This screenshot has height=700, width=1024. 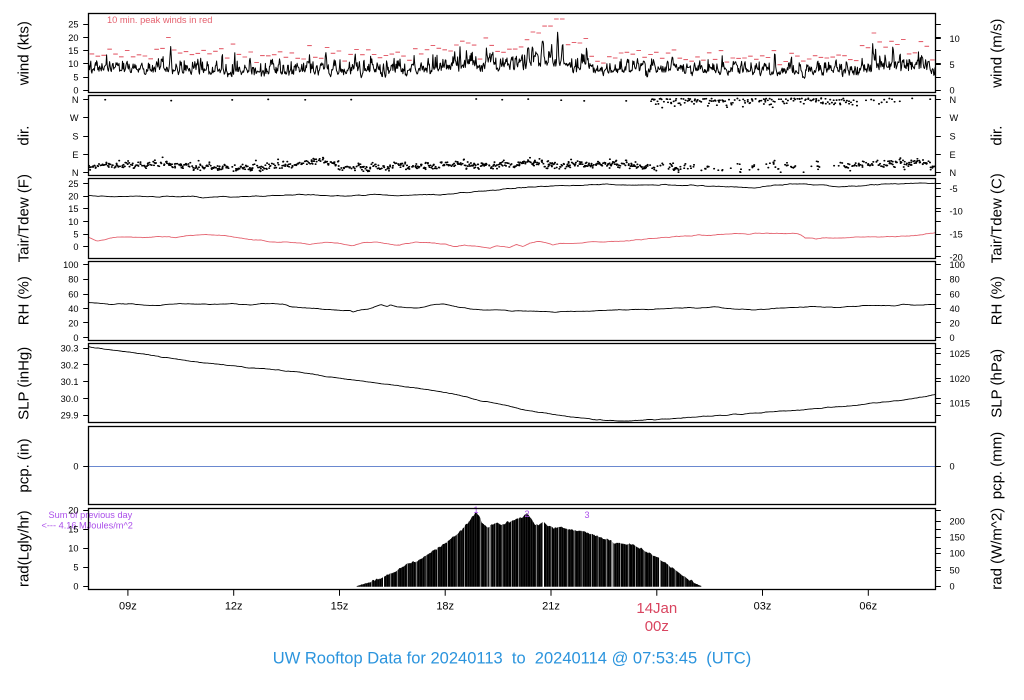 What do you see at coordinates (960, 379) in the screenshot?
I see `svg-text: 1020` at bounding box center [960, 379].